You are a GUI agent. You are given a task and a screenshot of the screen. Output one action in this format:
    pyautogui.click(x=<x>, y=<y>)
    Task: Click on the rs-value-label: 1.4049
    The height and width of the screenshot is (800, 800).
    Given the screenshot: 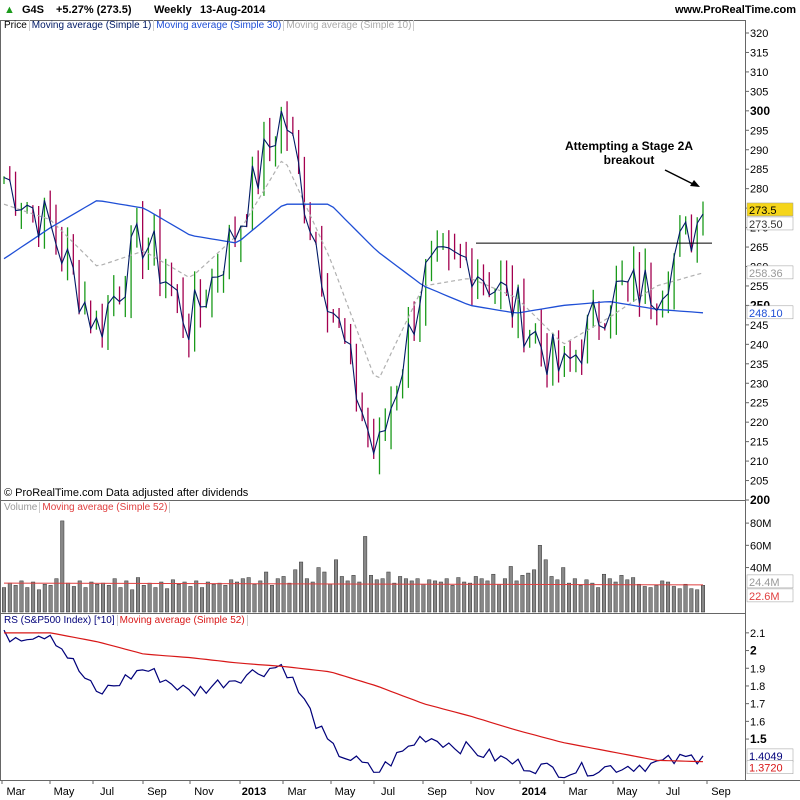 What is the action you would take?
    pyautogui.click(x=766, y=757)
    